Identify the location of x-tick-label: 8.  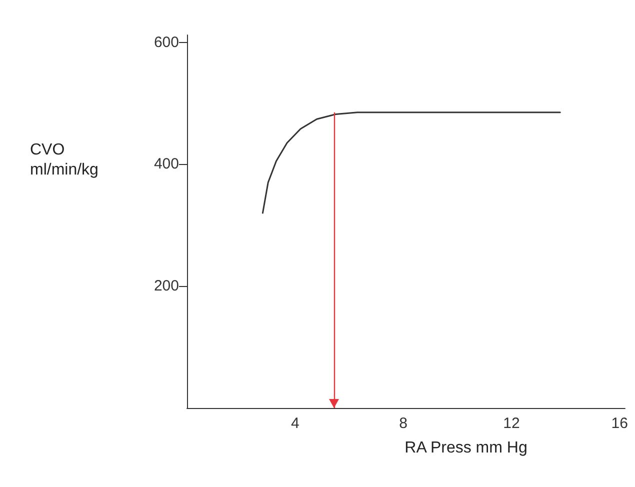
(403, 423).